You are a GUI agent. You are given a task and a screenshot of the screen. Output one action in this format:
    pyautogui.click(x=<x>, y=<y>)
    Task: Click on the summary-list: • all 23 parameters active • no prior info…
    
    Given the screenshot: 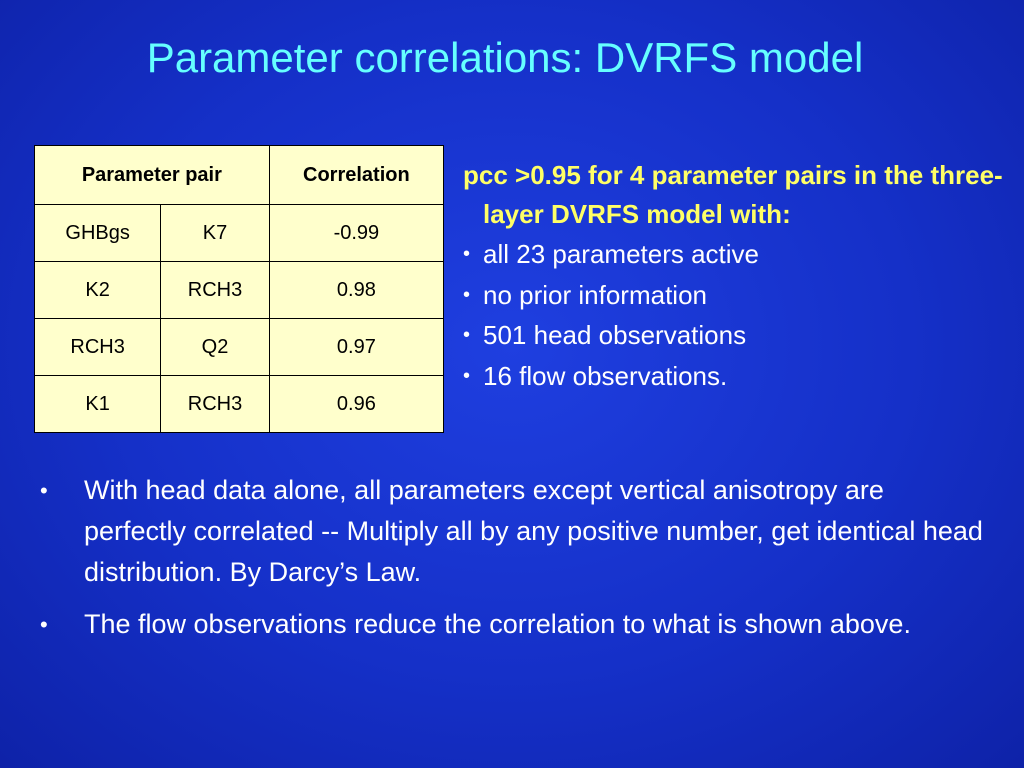 What is the action you would take?
    pyautogui.click(x=738, y=315)
    